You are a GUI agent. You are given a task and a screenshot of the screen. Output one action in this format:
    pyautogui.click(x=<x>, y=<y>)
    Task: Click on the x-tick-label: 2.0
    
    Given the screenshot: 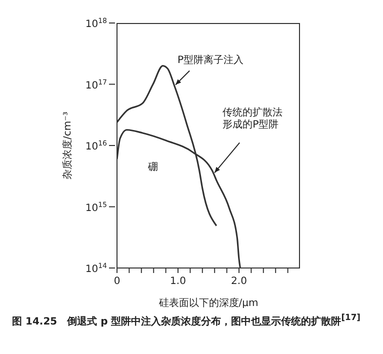 What is the action you would take?
    pyautogui.click(x=239, y=281)
    